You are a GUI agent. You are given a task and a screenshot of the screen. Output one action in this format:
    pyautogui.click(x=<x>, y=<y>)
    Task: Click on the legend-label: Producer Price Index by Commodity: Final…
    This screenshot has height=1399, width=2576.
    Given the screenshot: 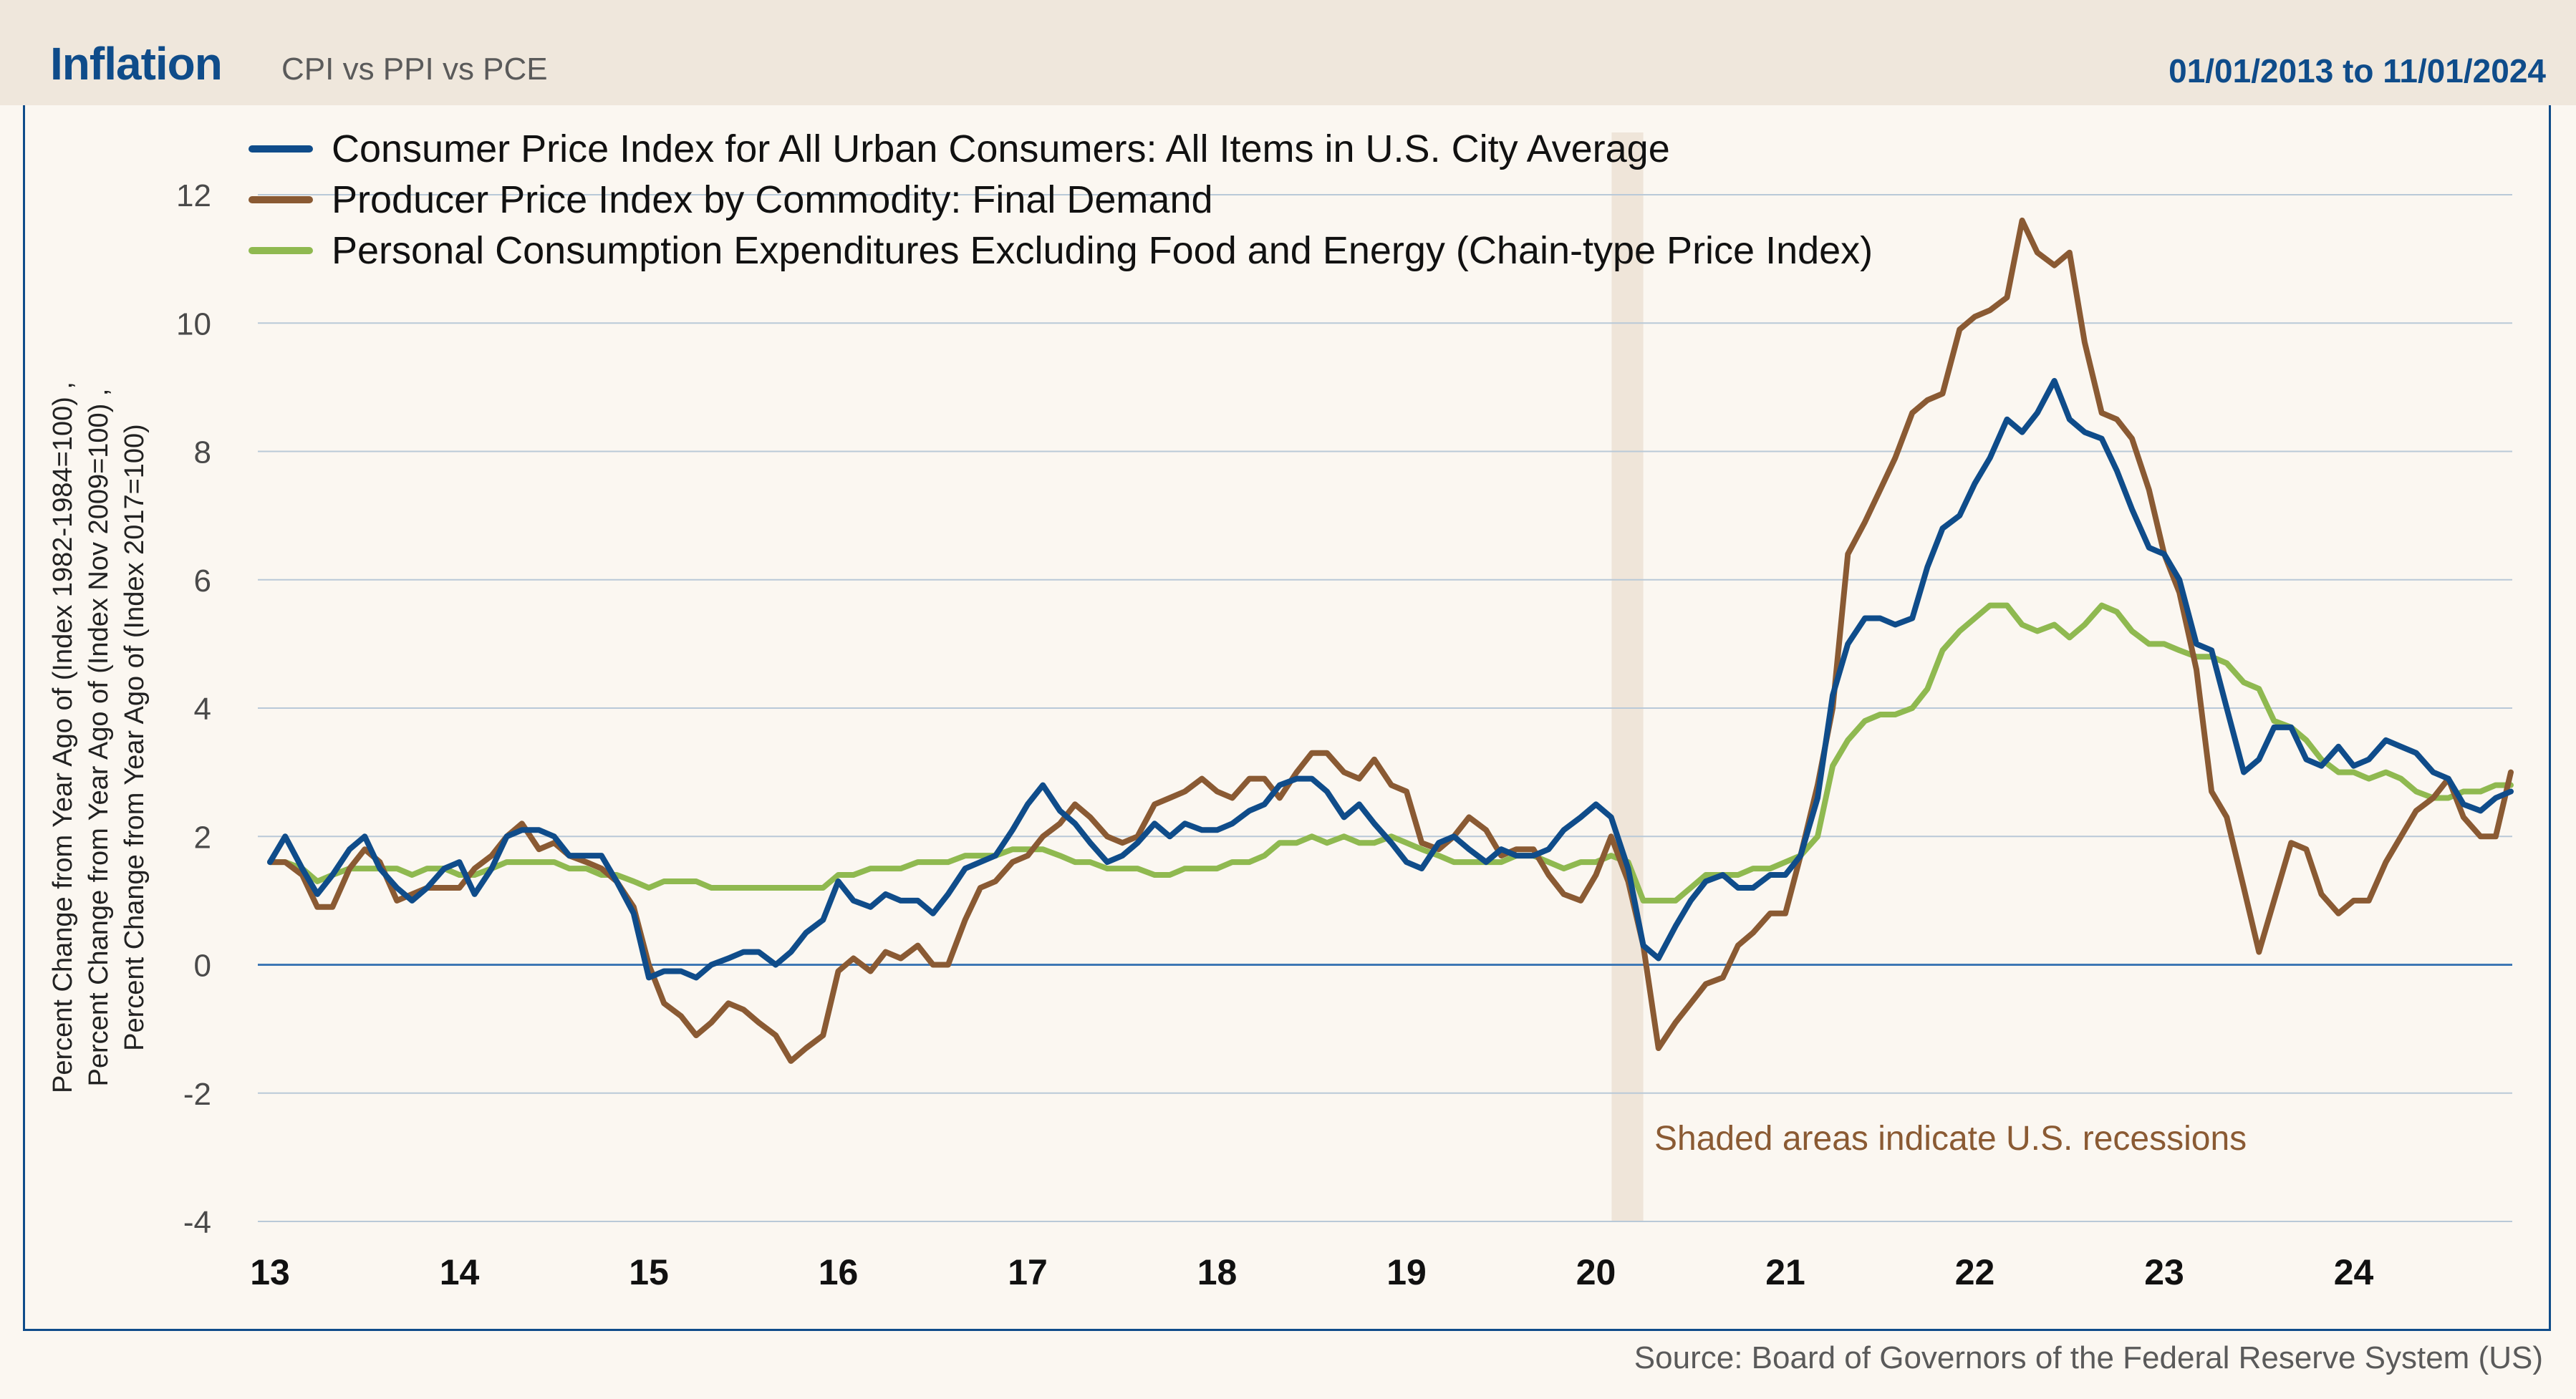 What is the action you would take?
    pyautogui.click(x=773, y=199)
    